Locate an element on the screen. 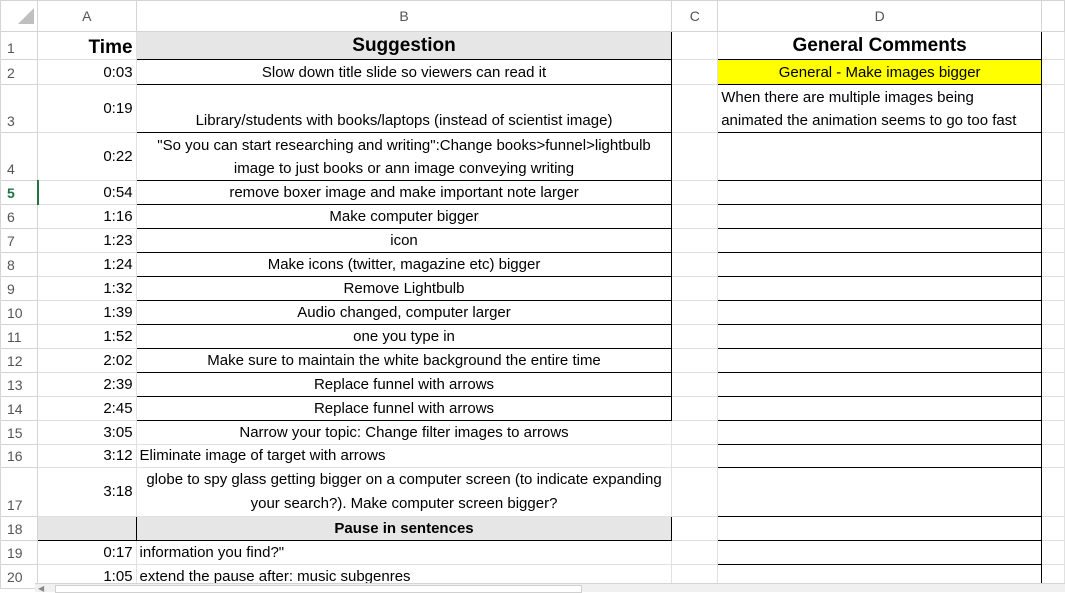 The image size is (1065, 593). time-cell: 2:39 is located at coordinates (87, 384).